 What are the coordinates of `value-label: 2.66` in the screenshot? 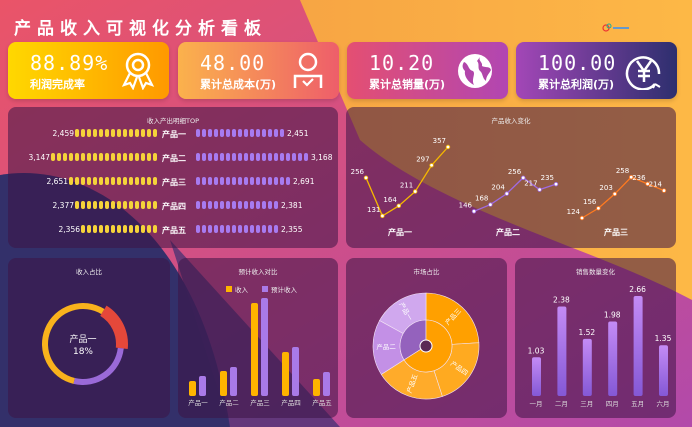 It's located at (637, 289).